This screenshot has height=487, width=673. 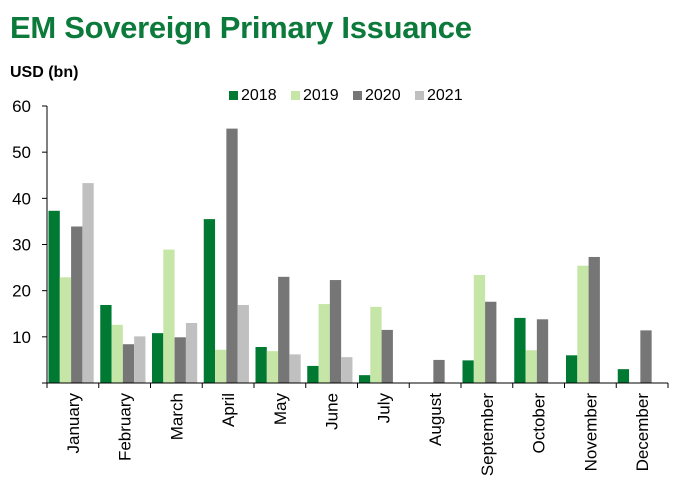 What do you see at coordinates (54, 296) in the screenshot?
I see `bar-2018-january` at bounding box center [54, 296].